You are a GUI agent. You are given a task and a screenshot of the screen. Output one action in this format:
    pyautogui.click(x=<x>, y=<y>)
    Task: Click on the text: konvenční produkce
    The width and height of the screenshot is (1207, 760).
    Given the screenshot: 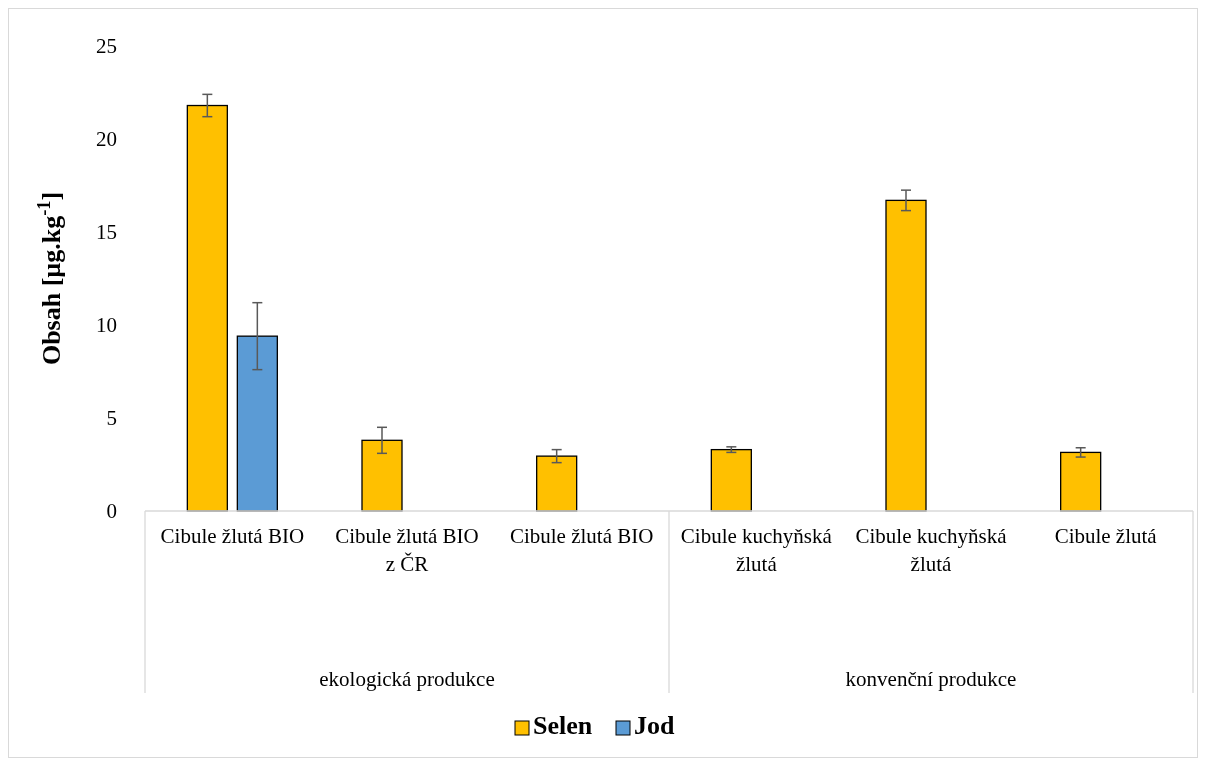 What is the action you would take?
    pyautogui.click(x=931, y=679)
    